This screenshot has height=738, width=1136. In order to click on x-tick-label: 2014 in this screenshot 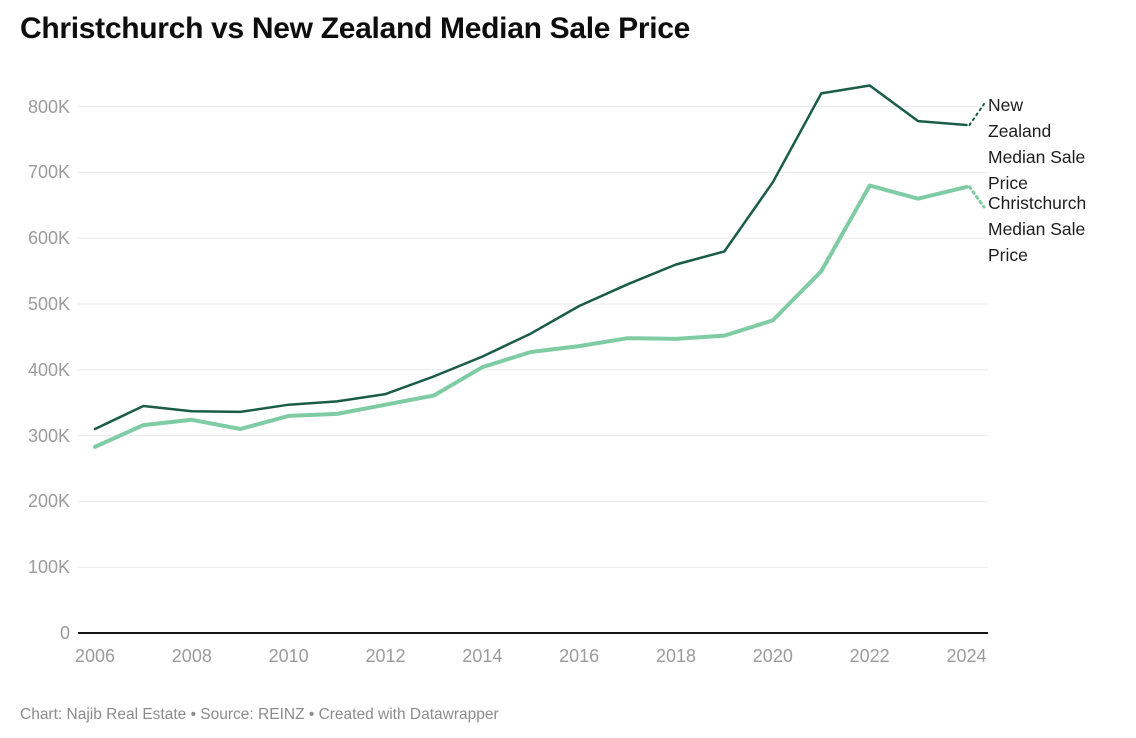, I will do `click(482, 656)`.